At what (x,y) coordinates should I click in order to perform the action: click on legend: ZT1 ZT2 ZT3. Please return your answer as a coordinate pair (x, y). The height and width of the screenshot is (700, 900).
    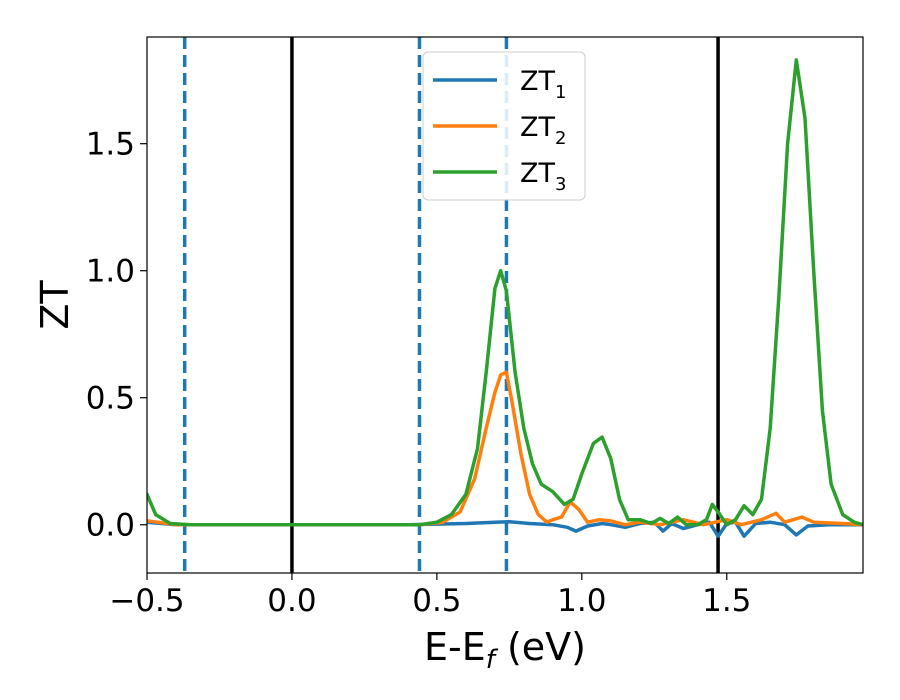
    Looking at the image, I should click on (504, 126).